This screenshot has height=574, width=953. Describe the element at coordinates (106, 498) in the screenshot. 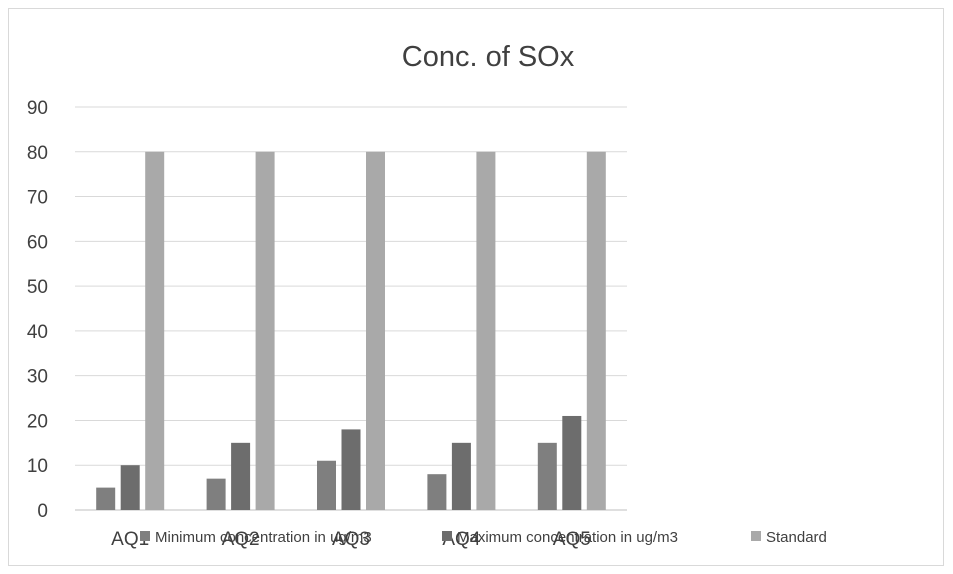

I see `bar-minimum-aq1` at that location.